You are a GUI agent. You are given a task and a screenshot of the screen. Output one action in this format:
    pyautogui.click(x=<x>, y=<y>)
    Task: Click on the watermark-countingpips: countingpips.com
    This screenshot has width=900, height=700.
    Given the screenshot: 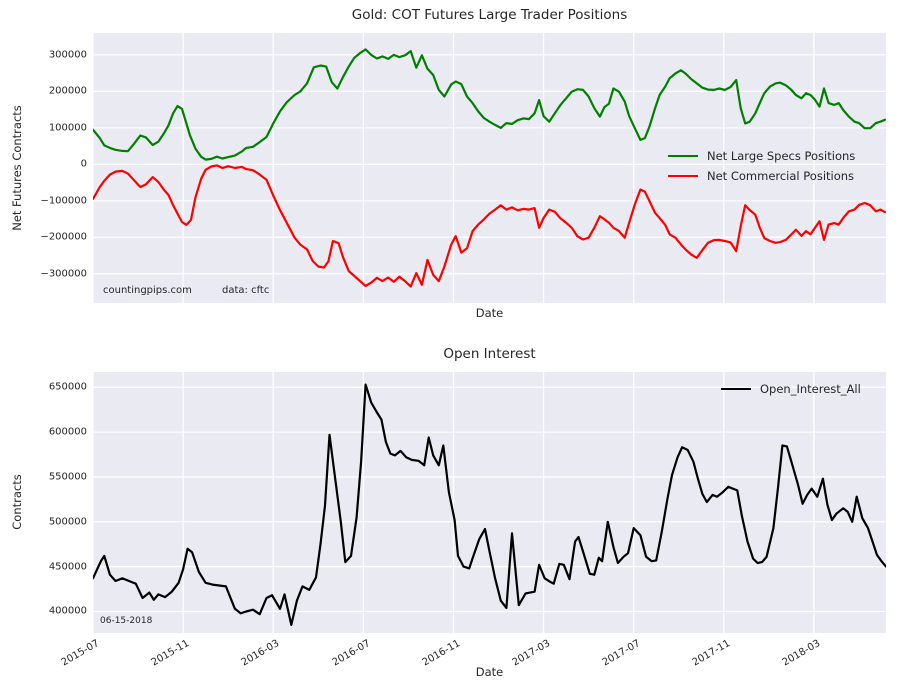 What is the action you would take?
    pyautogui.click(x=147, y=290)
    